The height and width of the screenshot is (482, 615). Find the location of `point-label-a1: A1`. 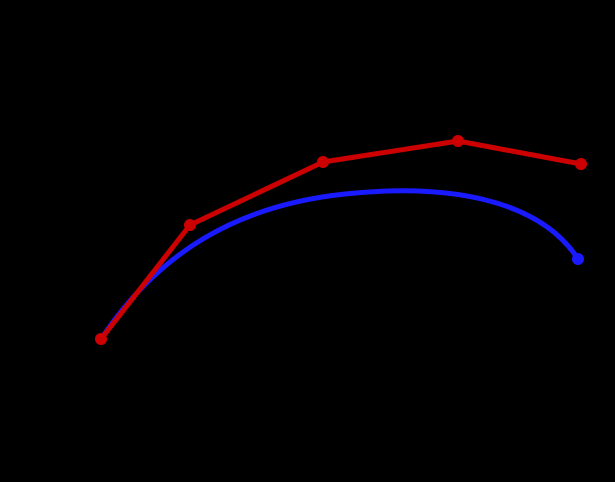

point-label-a1: A1 is located at coordinates (151, 182).